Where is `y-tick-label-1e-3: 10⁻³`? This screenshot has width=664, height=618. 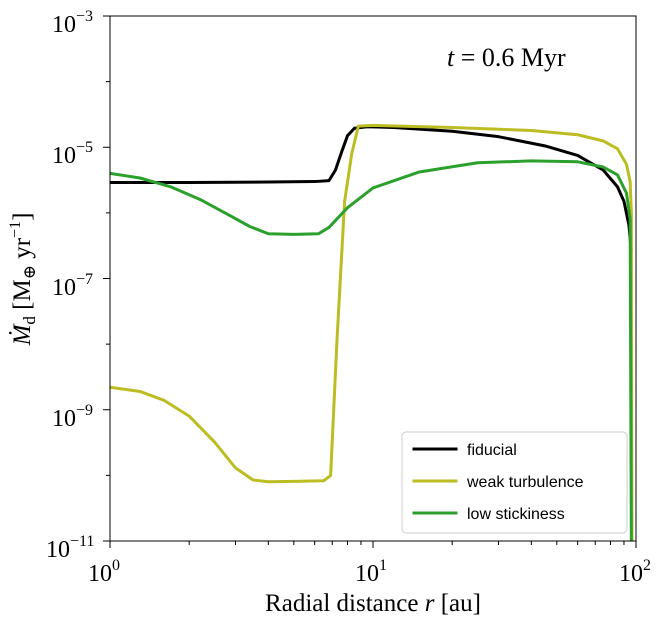
y-tick-label-1e-3: 10⁻³ is located at coordinates (72, 23).